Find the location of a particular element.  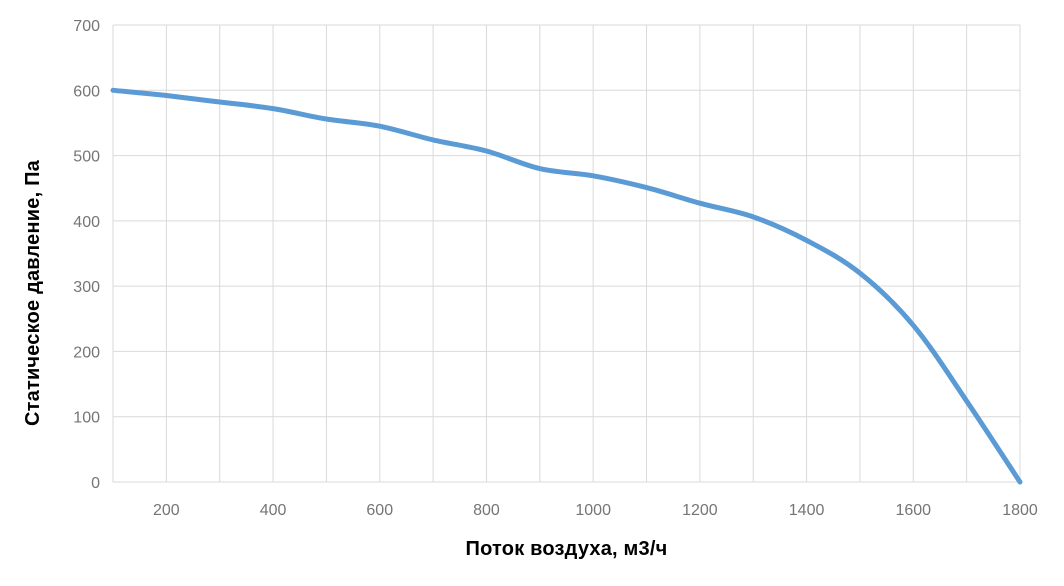

x-tick-label: 400 is located at coordinates (273, 510).